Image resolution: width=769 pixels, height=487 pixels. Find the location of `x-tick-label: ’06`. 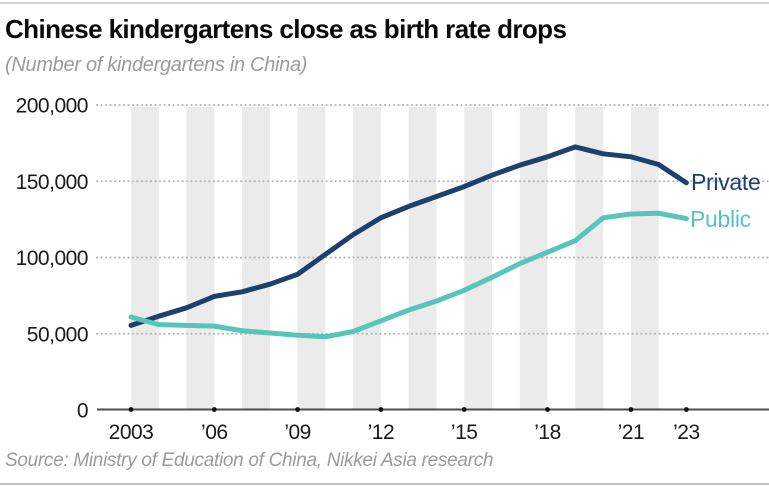

x-tick-label: ’06 is located at coordinates (214, 432).